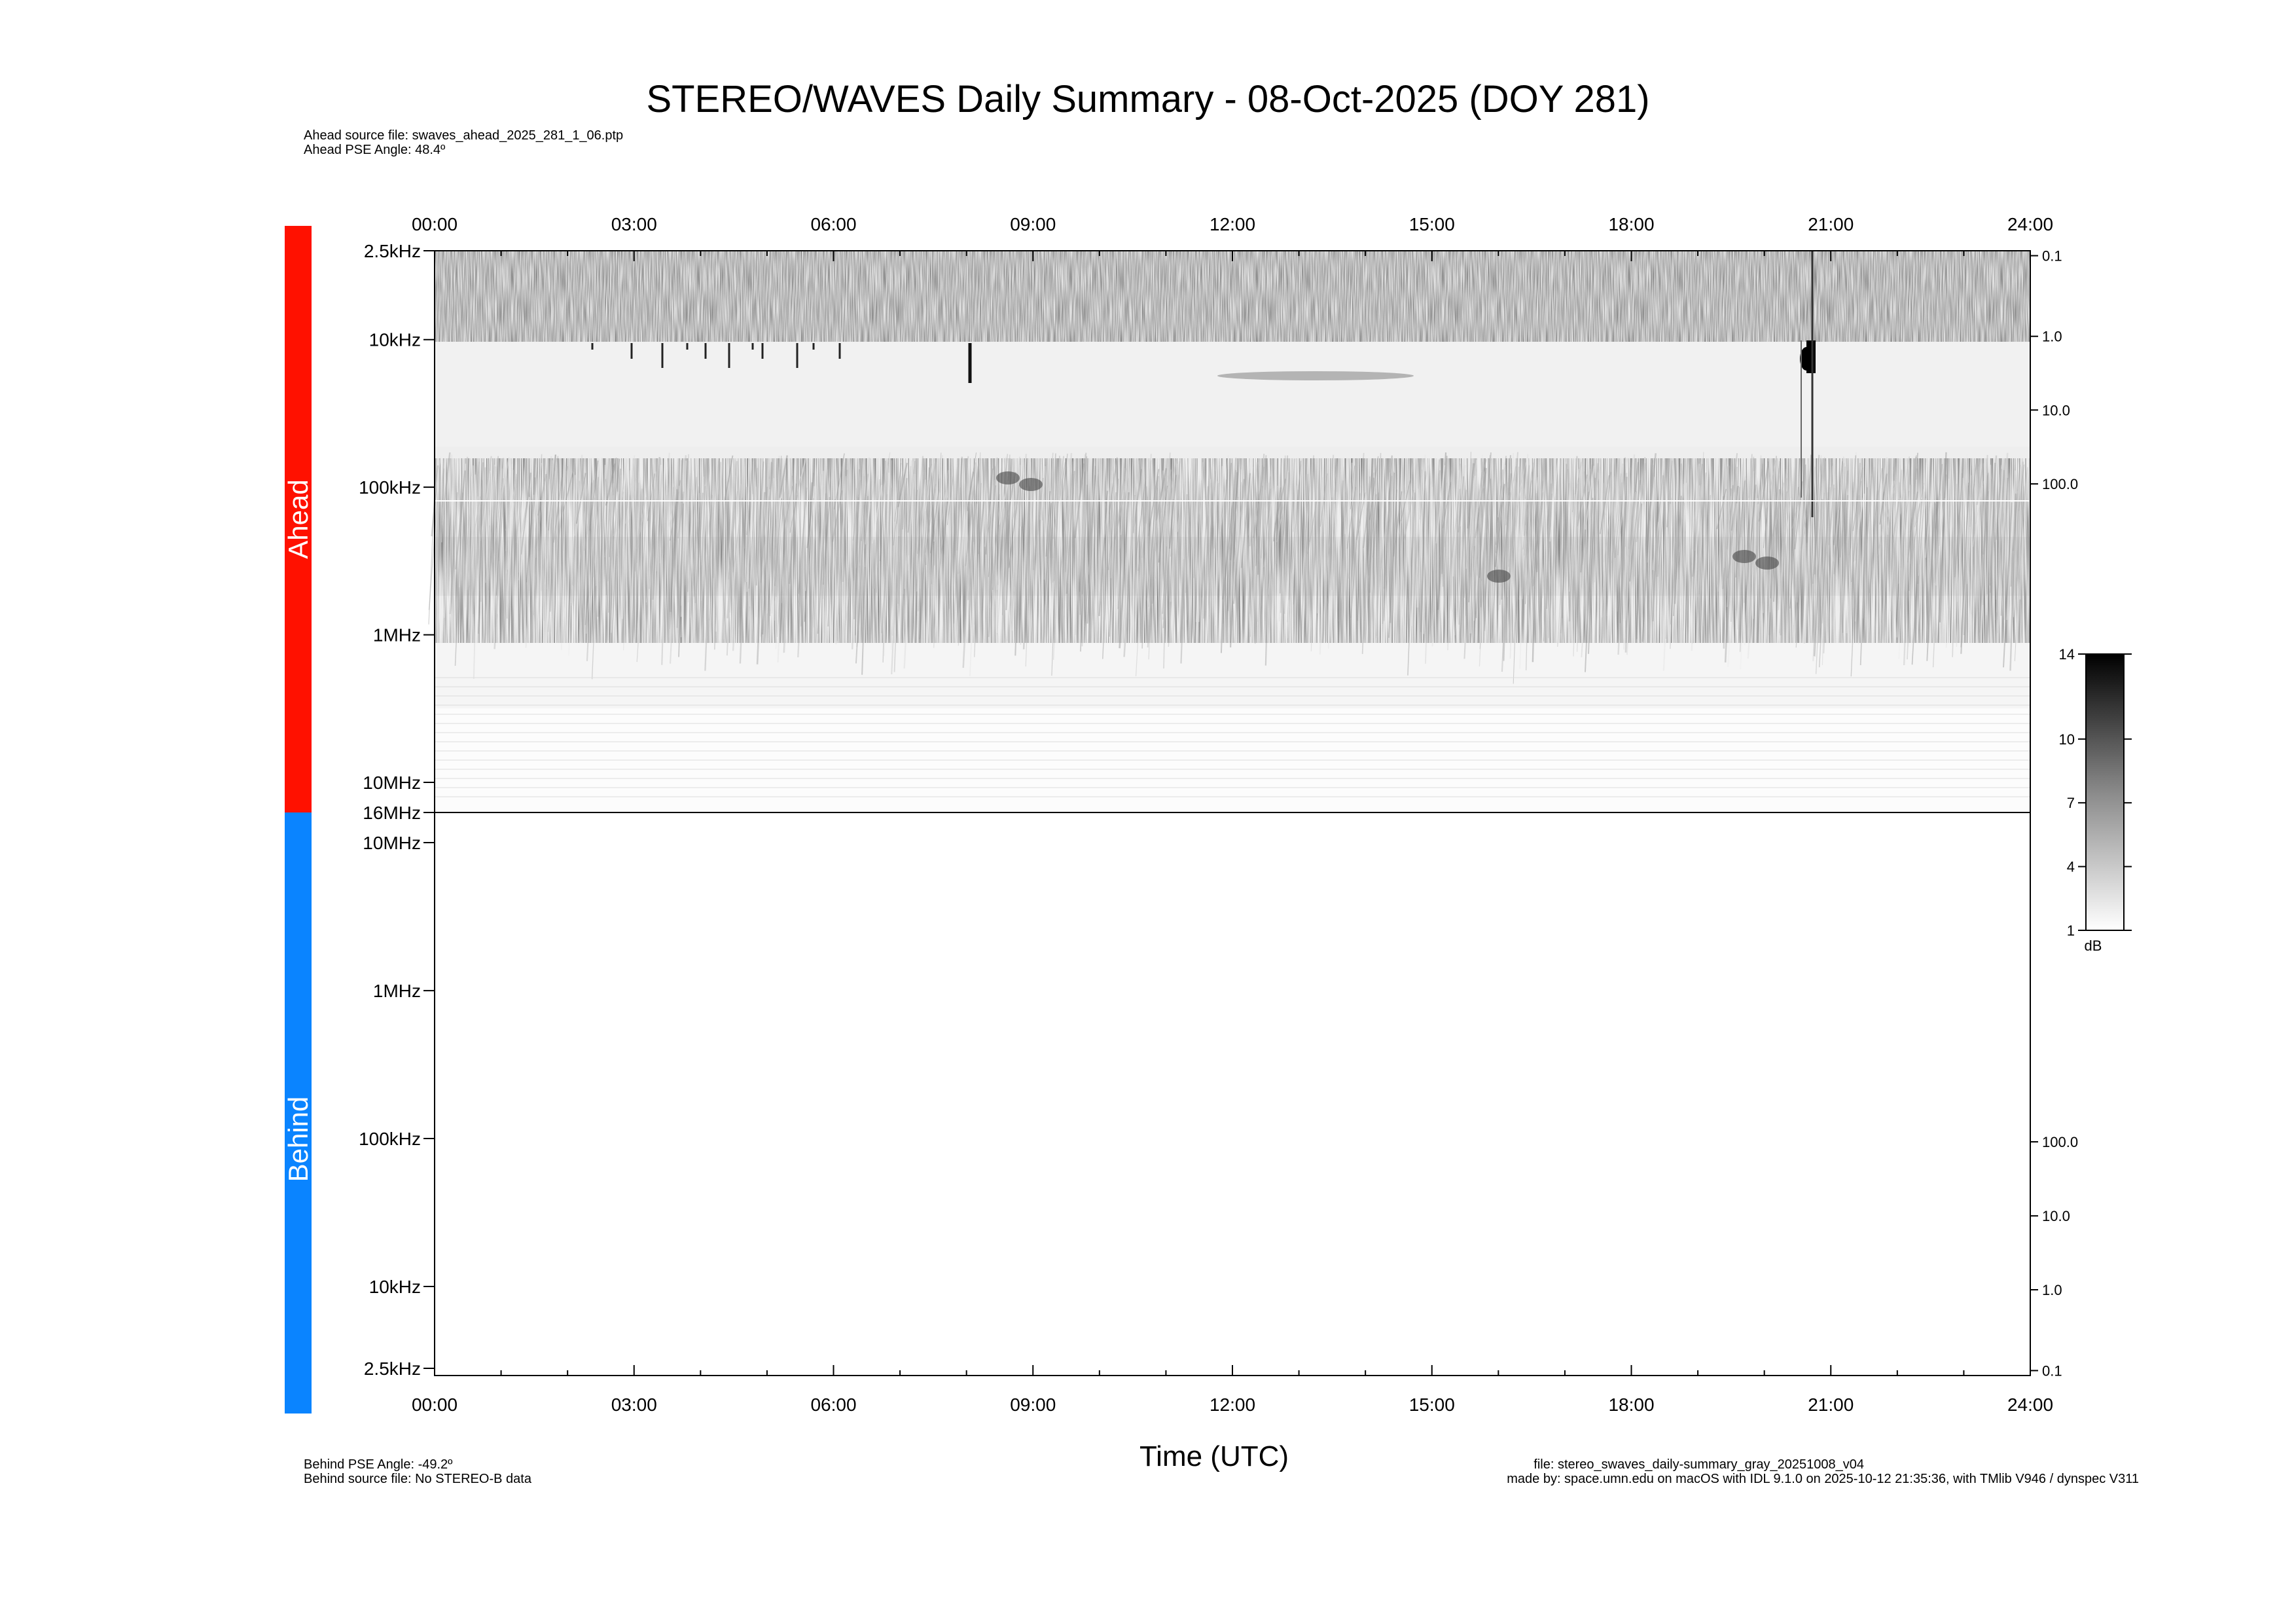  Describe the element at coordinates (634, 224) in the screenshot. I see `x-tick-top-label: 03:00` at that location.